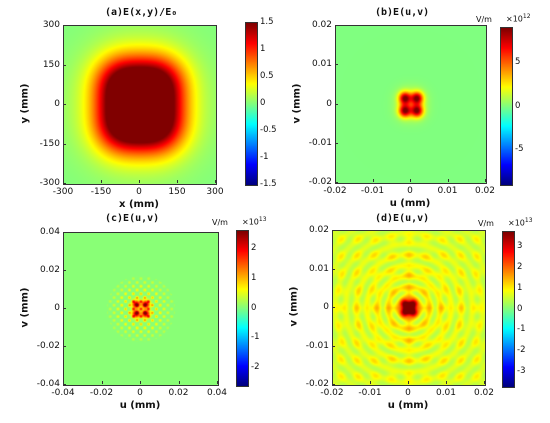  I want to click on colorbar-tick-label: -5, so click(519, 149).